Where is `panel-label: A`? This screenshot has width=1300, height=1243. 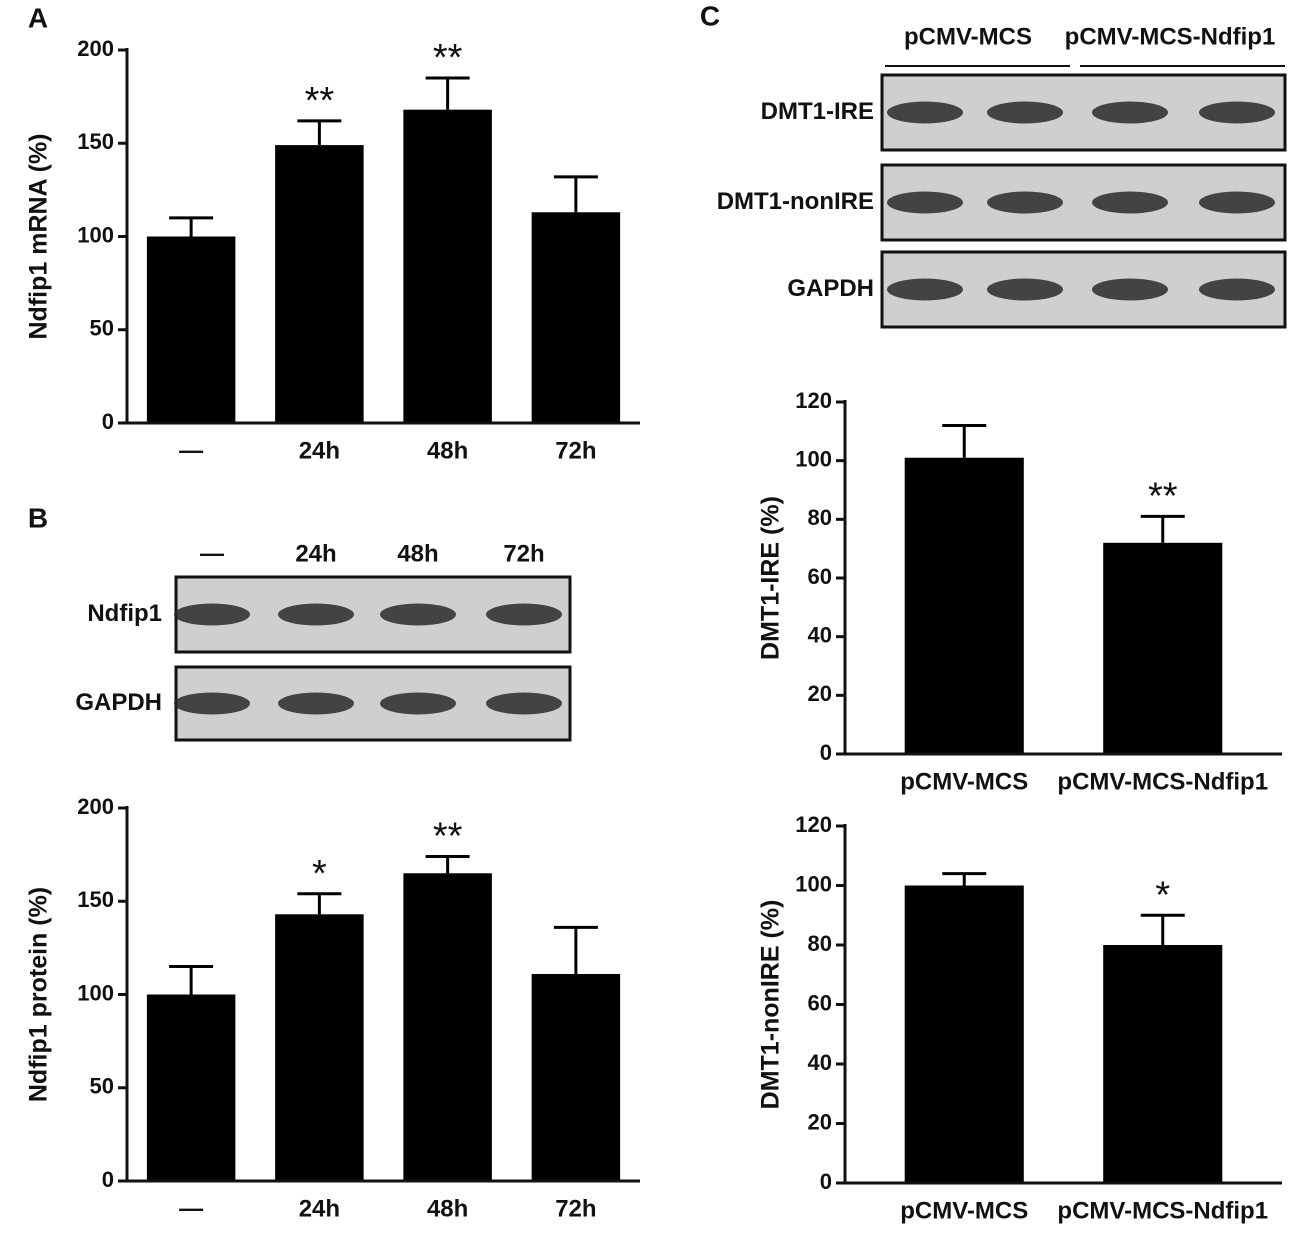
panel-label: A is located at coordinates (38, 17).